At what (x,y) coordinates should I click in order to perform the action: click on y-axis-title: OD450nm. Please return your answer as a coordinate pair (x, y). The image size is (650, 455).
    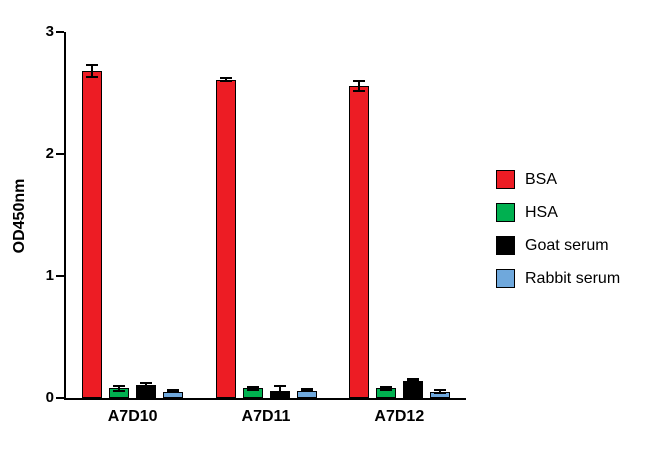
    Looking at the image, I should click on (19, 216).